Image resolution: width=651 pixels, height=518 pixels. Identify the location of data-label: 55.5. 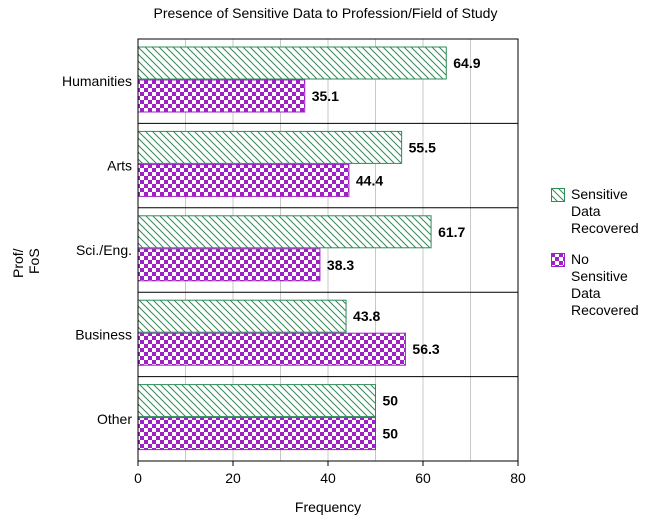
(422, 147).